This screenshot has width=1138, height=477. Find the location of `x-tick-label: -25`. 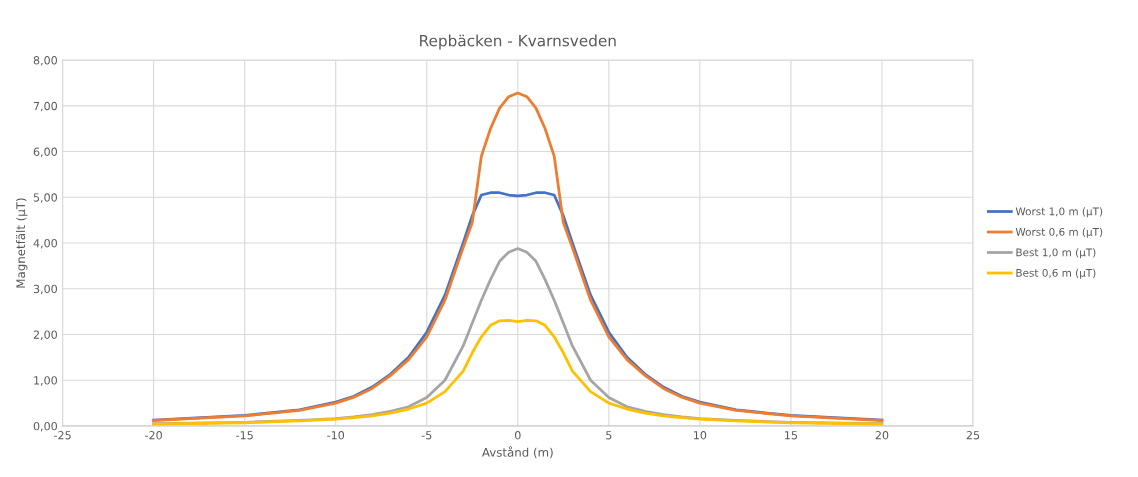

x-tick-label: -25 is located at coordinates (62, 435).